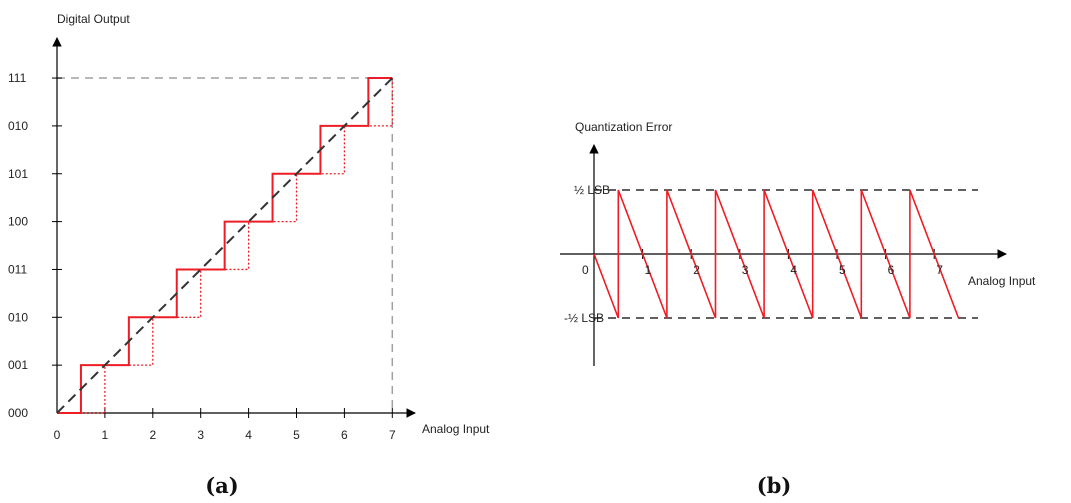 The width and height of the screenshot is (1071, 503). Describe the element at coordinates (200, 435) in the screenshot. I see `a-x-tick-label: 3` at that location.